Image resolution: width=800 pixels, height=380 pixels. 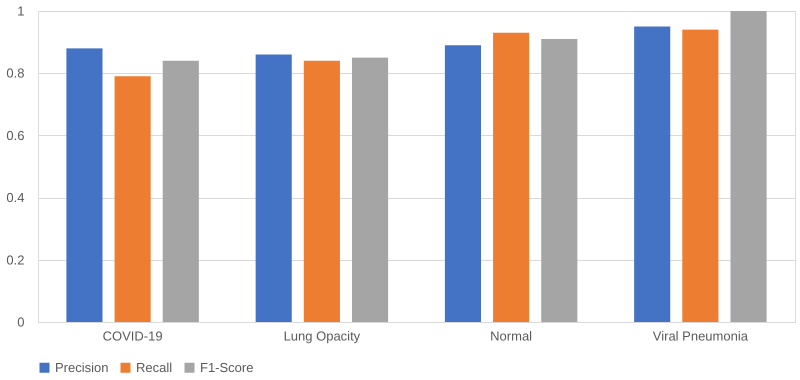 What do you see at coordinates (132, 336) in the screenshot?
I see `x-tick-label: COVID-19` at bounding box center [132, 336].